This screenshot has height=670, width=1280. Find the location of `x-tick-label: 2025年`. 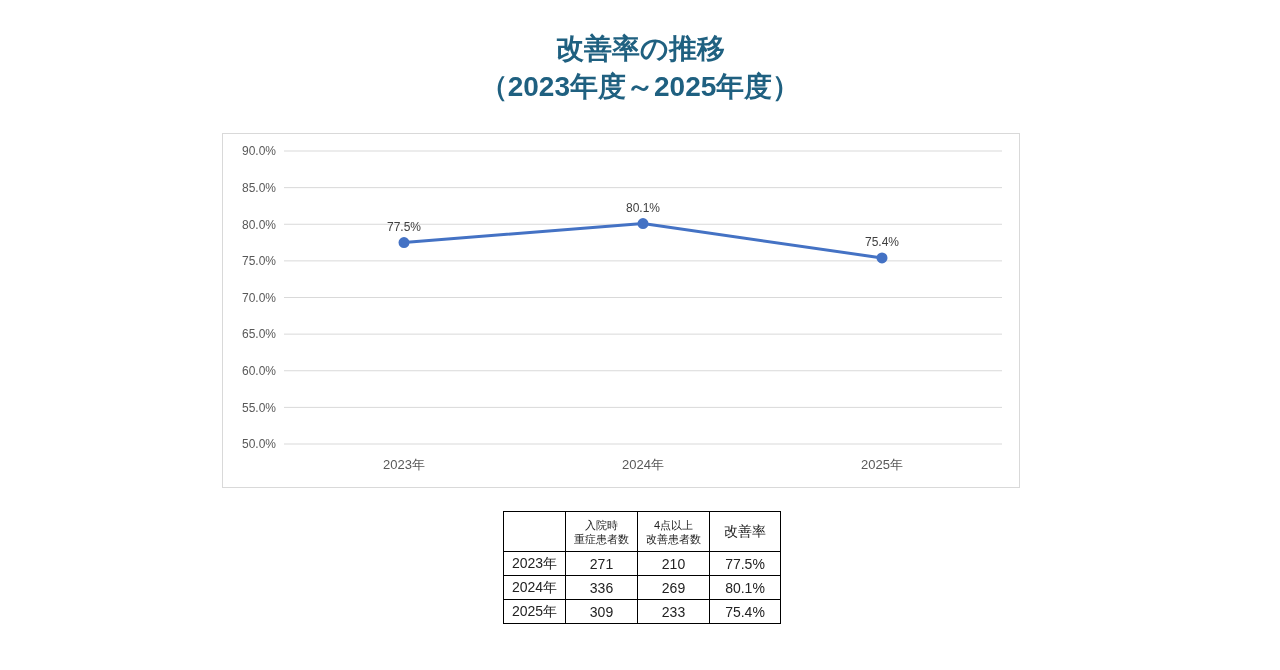

x-tick-label: 2025年 is located at coordinates (882, 465).